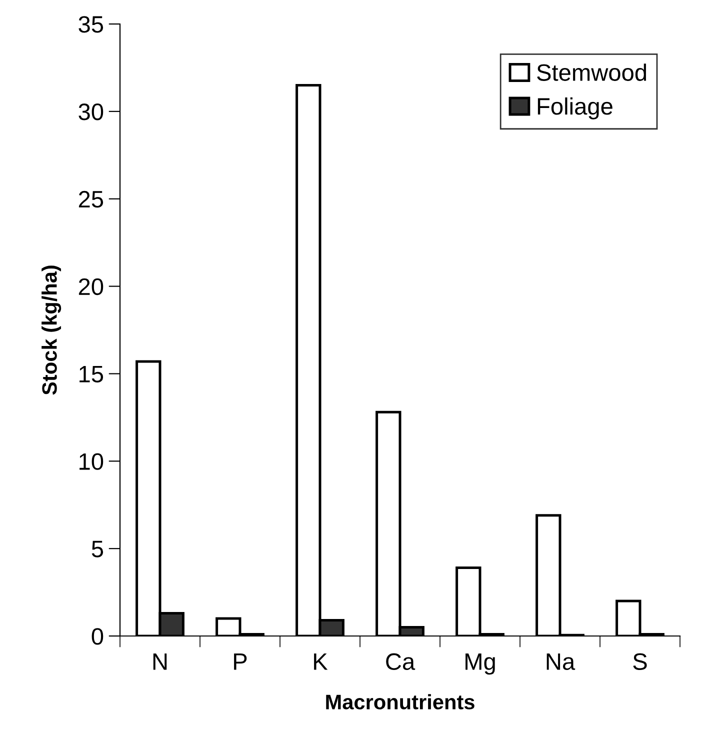 This screenshot has height=747, width=706. I want to click on legend-label: Foliage, so click(575, 108).